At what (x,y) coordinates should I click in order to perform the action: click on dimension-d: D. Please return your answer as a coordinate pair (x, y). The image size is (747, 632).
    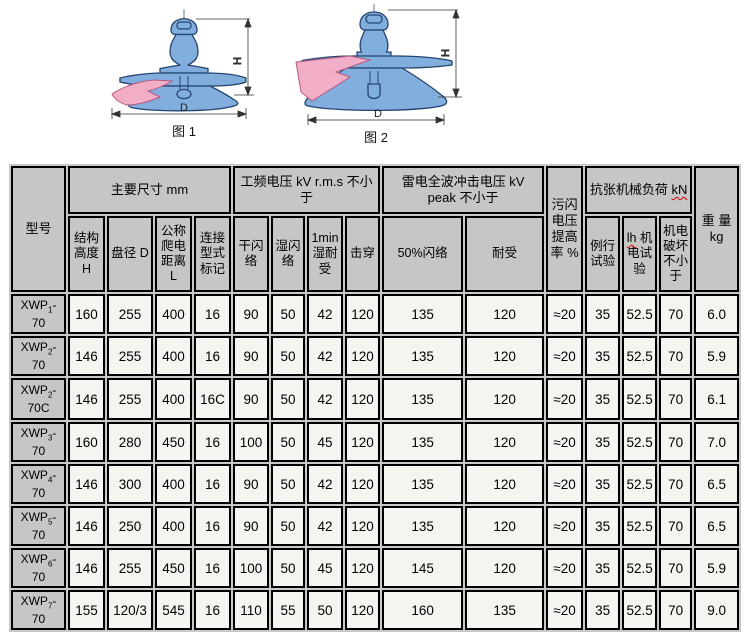
    Looking at the image, I should click on (179, 110).